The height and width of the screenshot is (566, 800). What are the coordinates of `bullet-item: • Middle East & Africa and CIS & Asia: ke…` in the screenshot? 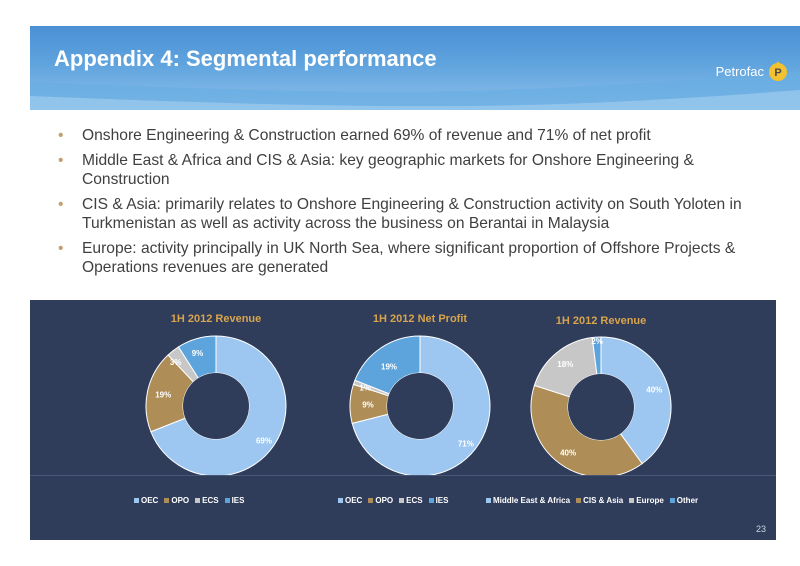 It's located at (408, 170).